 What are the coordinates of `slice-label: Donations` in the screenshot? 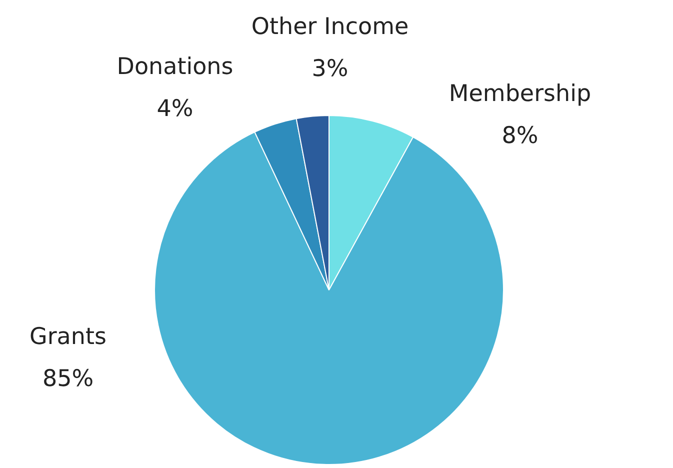 It's located at (175, 67).